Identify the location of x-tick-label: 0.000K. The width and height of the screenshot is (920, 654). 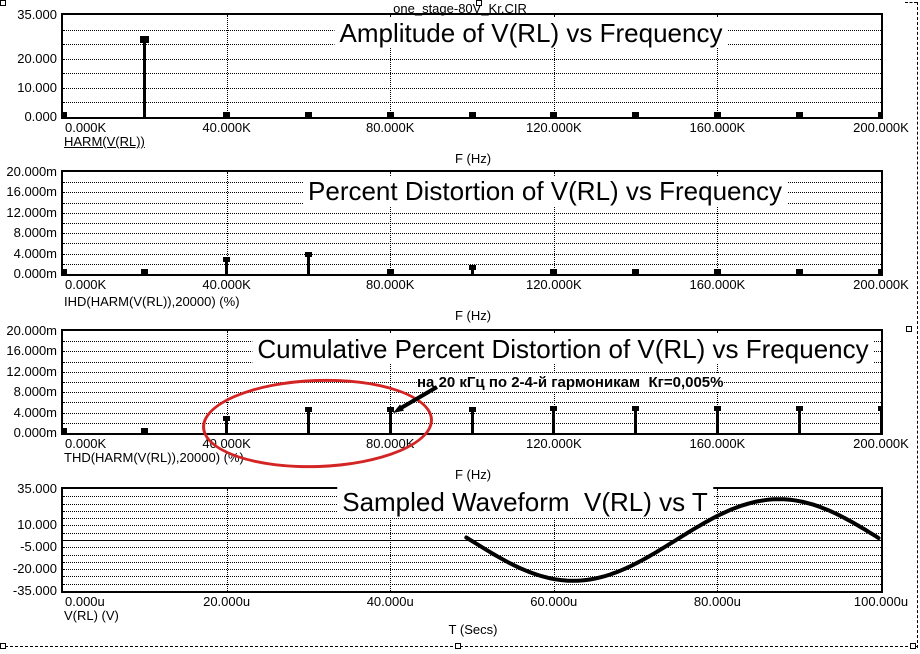
(86, 284).